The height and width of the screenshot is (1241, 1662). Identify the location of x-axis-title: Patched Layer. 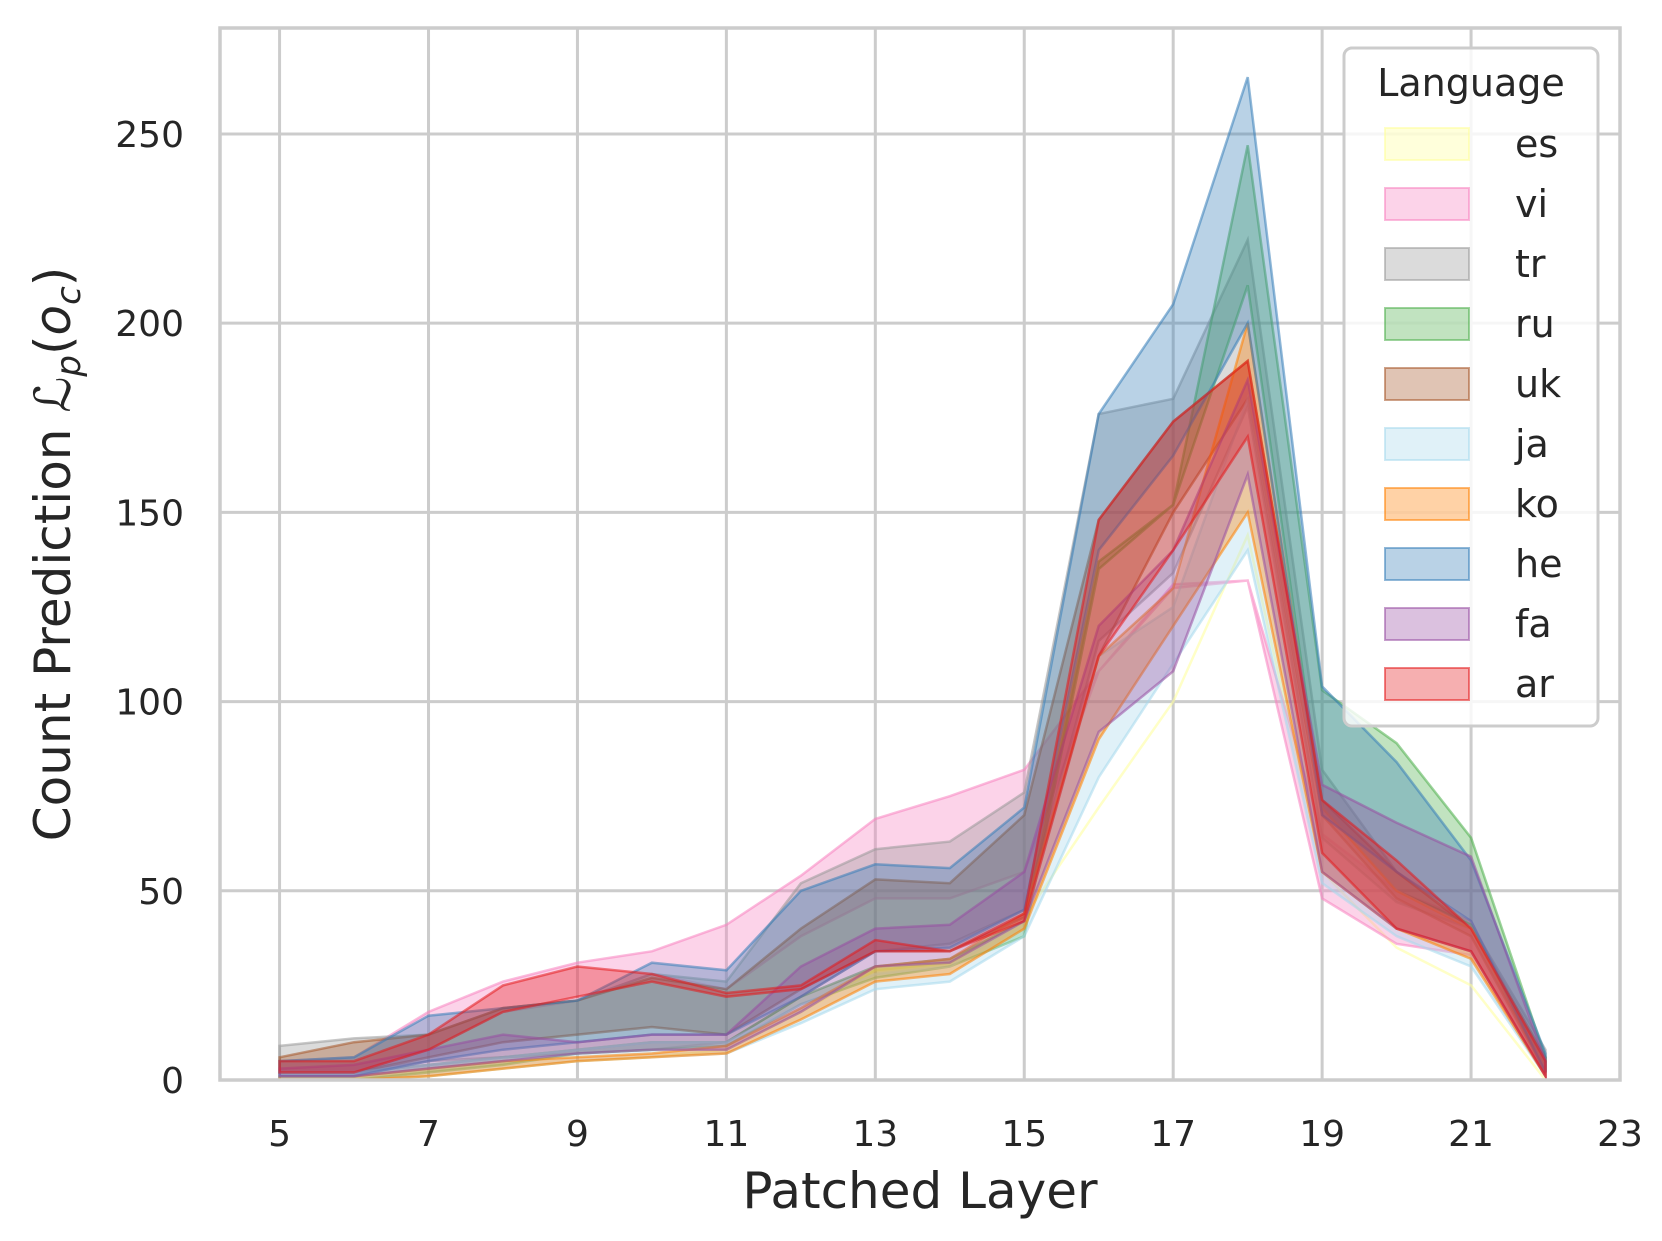
(920, 1191).